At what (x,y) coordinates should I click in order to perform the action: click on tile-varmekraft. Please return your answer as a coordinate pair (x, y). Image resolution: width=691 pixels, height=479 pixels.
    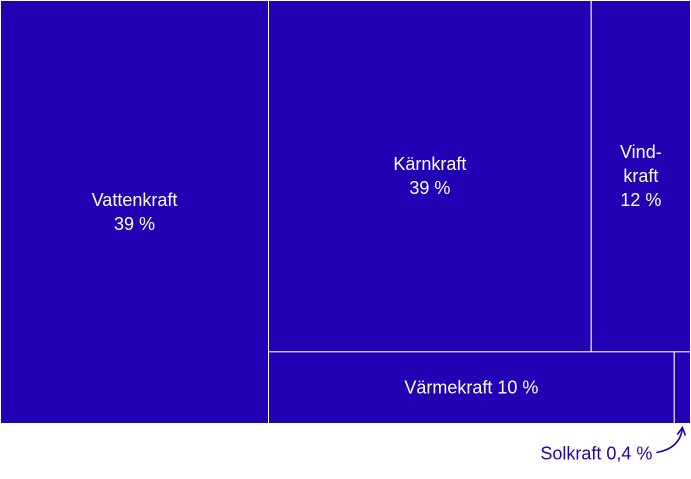
    Looking at the image, I should click on (471, 388).